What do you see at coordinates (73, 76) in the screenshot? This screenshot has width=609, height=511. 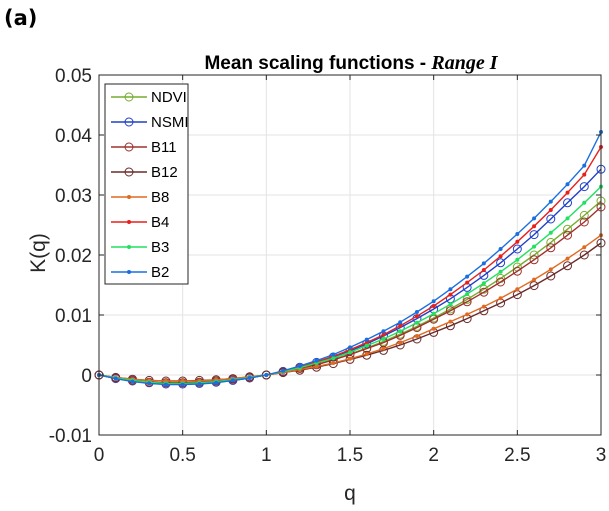 I see `y-tick-label: 0.05` at bounding box center [73, 76].